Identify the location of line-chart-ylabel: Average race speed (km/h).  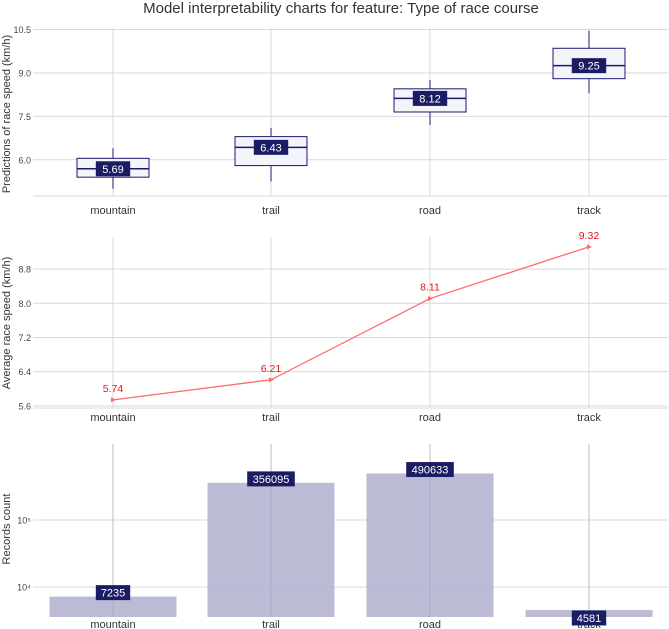
(7, 323).